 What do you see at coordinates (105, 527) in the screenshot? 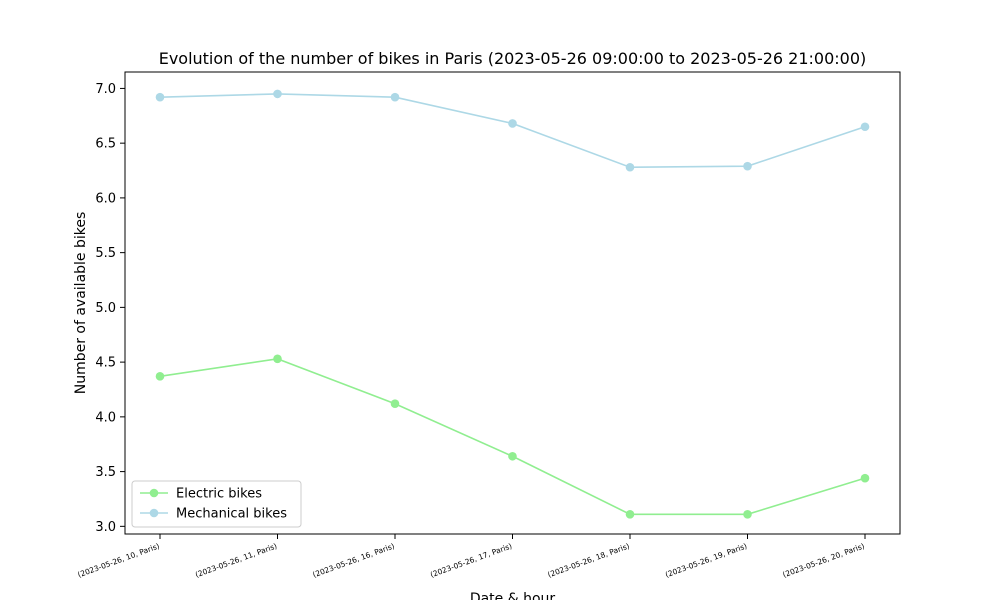
I see `y-tick-label: 3.0` at bounding box center [105, 527].